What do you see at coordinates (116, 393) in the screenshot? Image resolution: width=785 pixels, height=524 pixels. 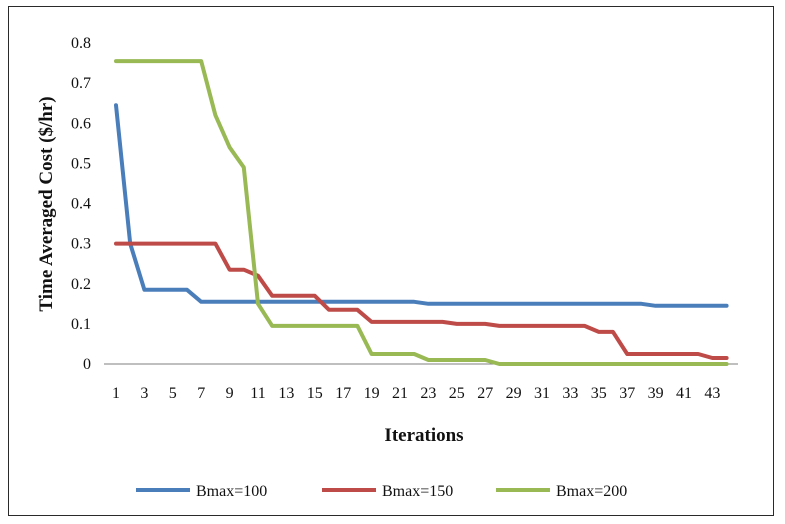 I see `x-tick-label: 1` at bounding box center [116, 393].